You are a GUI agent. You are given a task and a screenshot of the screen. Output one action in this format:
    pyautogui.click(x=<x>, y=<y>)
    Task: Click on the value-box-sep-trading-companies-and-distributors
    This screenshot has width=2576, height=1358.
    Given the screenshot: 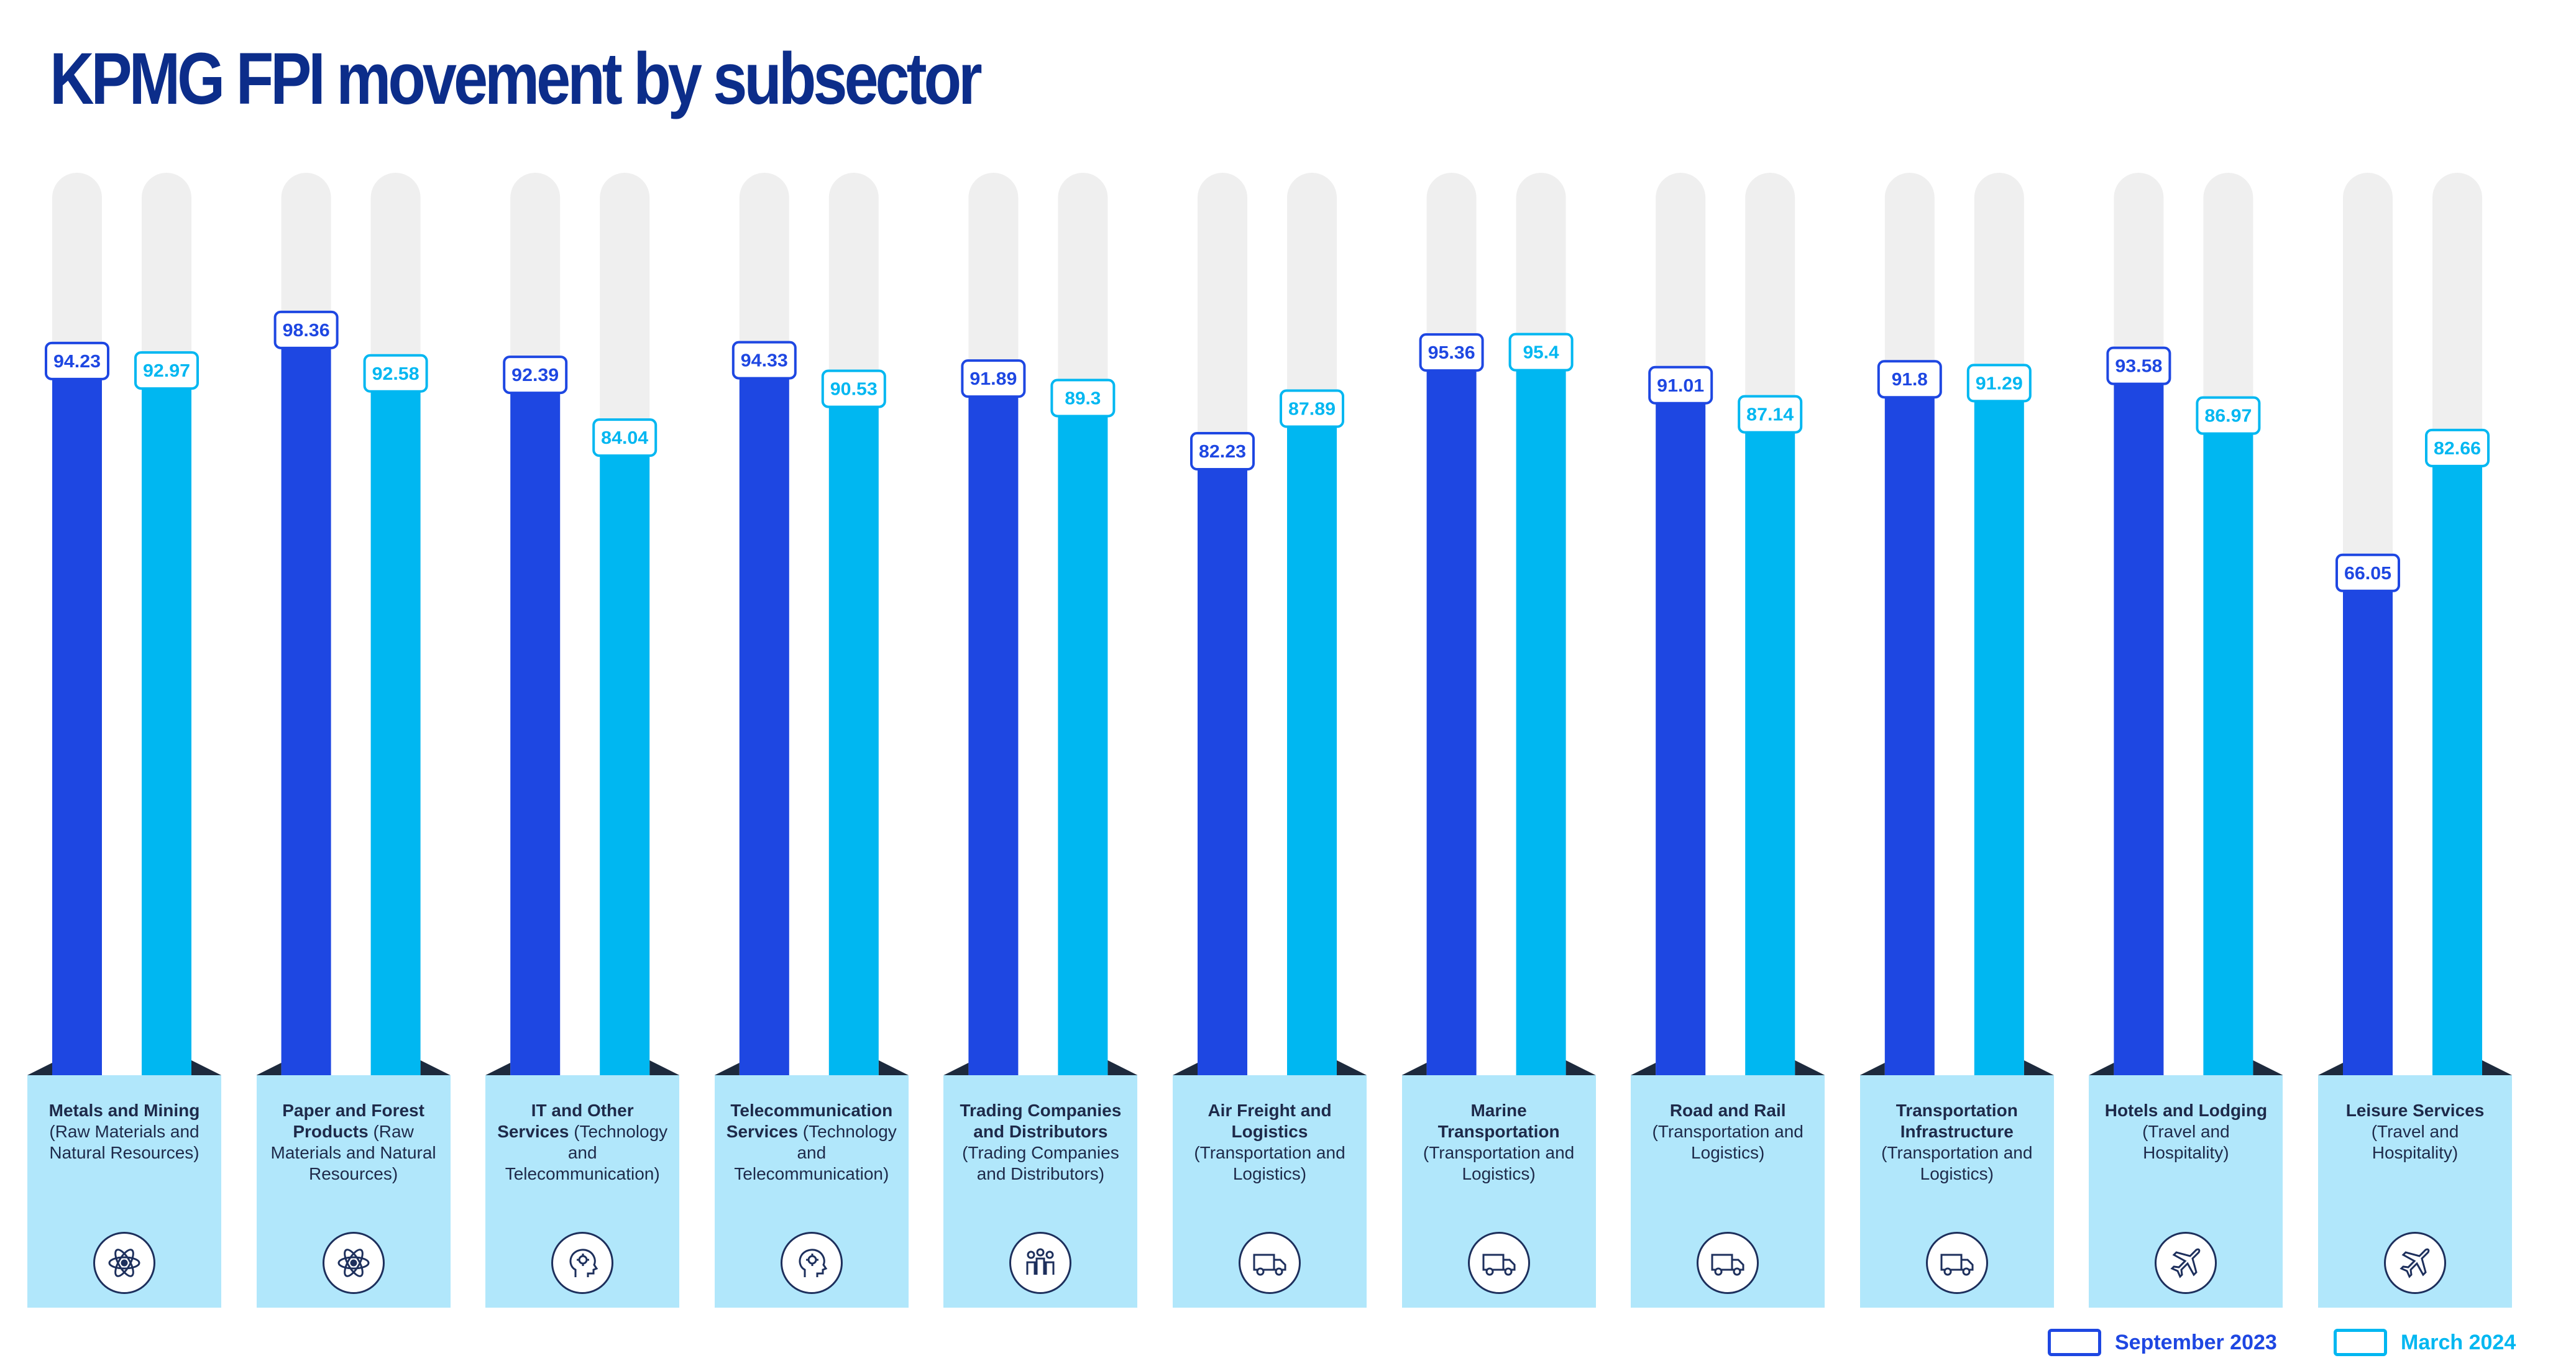 What is the action you would take?
    pyautogui.click(x=993, y=378)
    